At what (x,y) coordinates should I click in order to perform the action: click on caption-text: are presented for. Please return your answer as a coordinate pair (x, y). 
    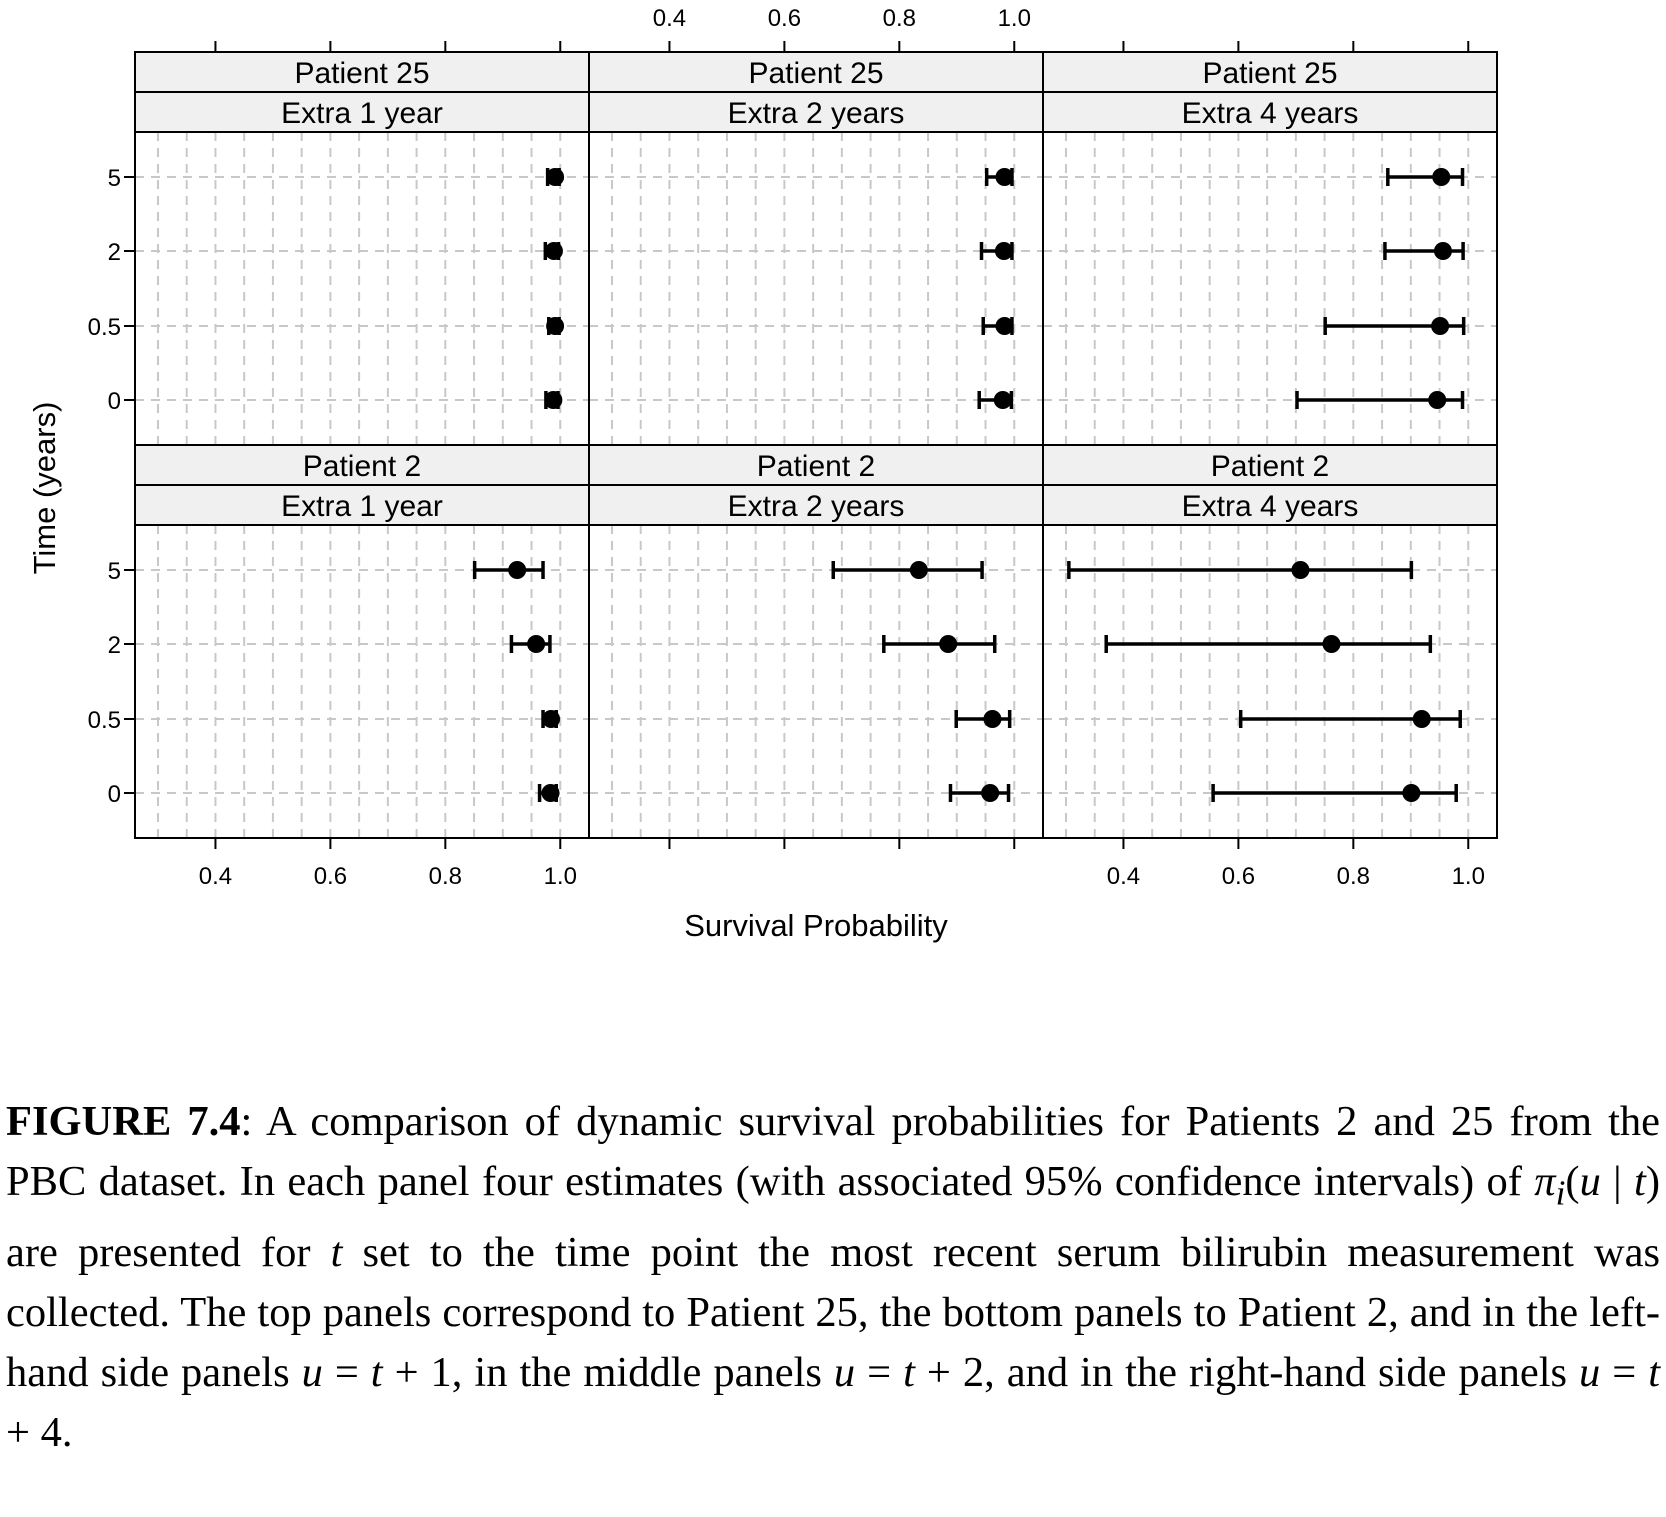
    Looking at the image, I should click on (168, 1252).